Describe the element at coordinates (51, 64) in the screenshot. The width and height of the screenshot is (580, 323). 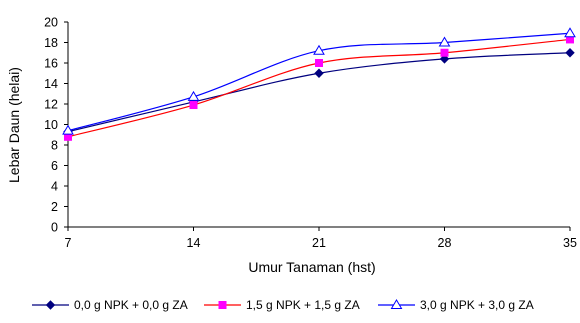
I see `y-tick-label: 16` at that location.